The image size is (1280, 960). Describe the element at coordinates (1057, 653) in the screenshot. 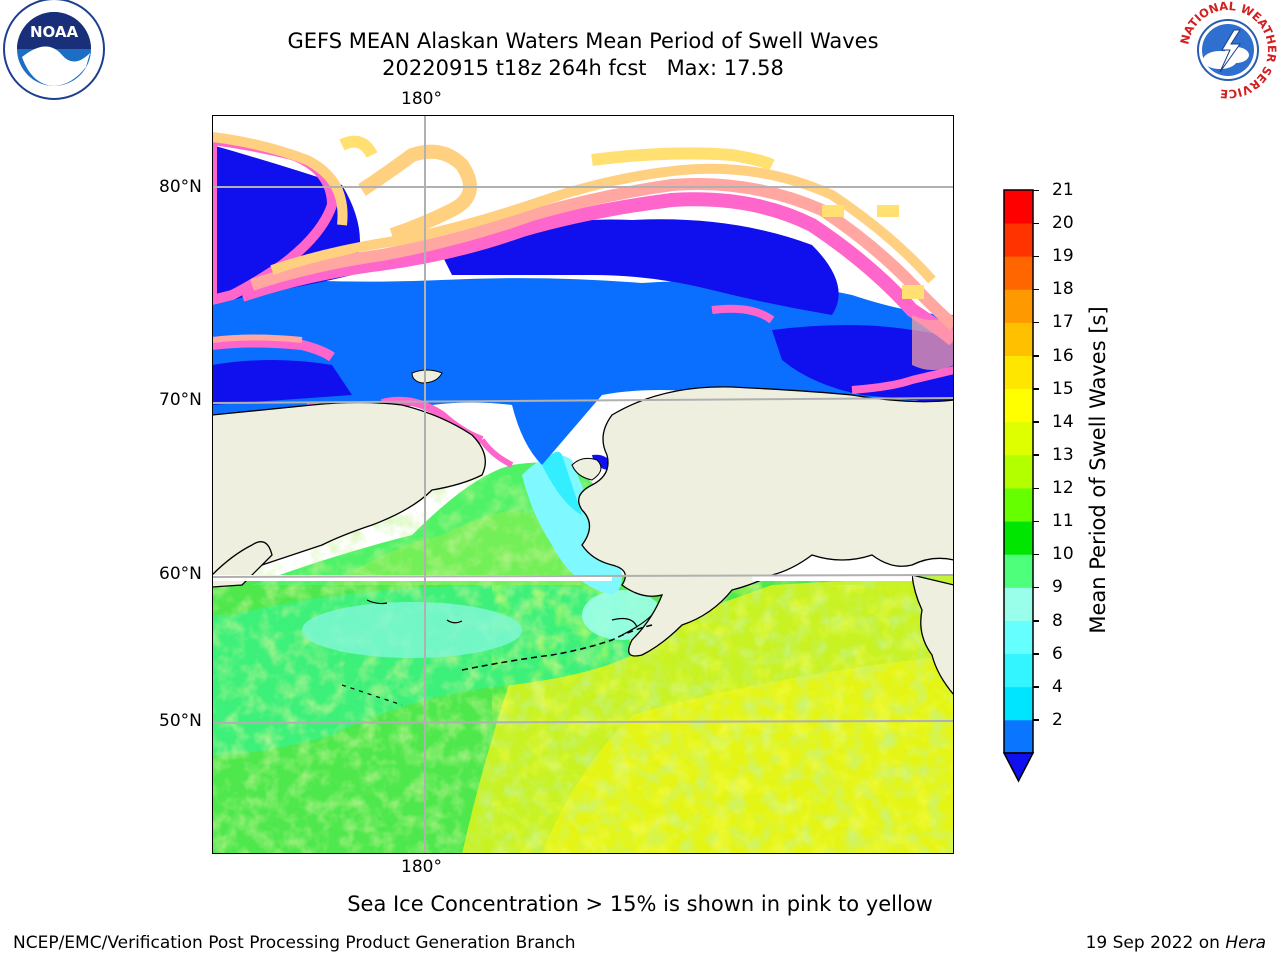

I see `colorbar-tick-label: 6` at that location.